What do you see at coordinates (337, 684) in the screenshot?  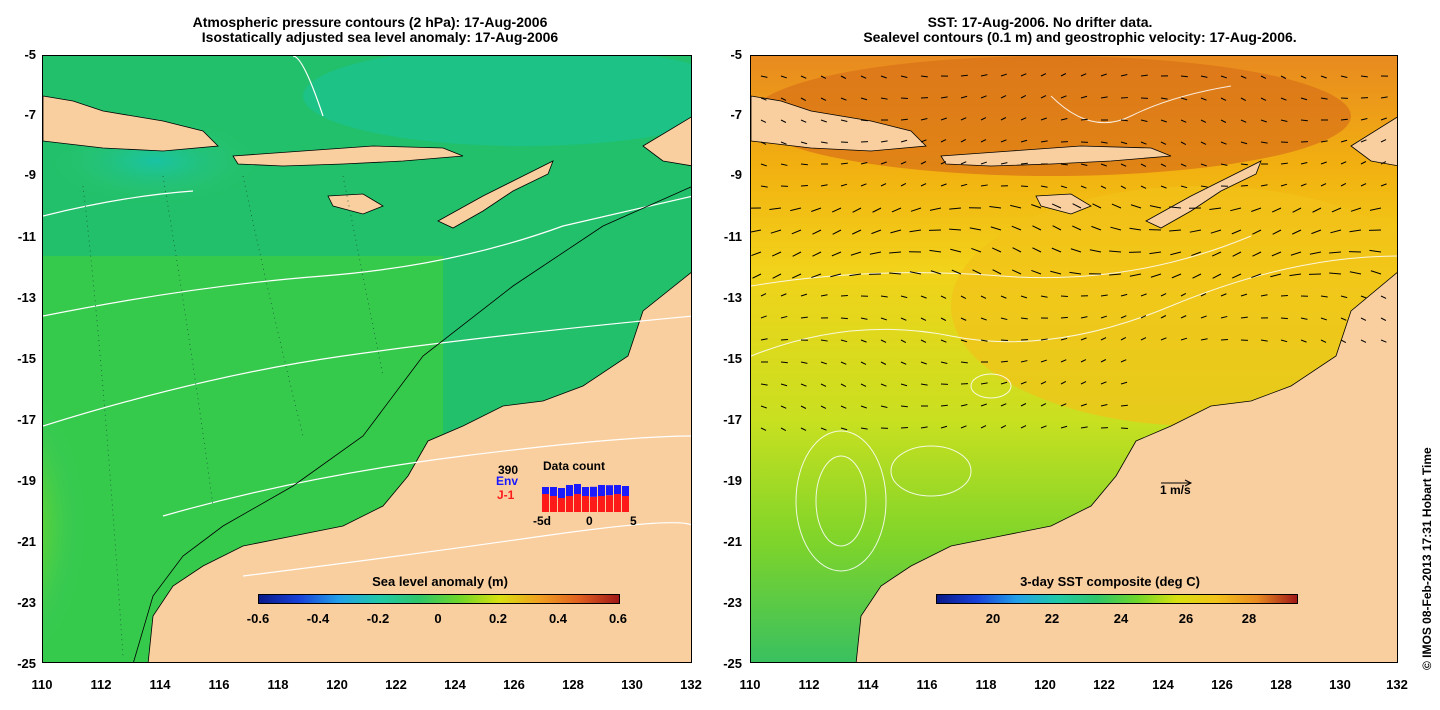 I see `x-tick-label: 120` at bounding box center [337, 684].